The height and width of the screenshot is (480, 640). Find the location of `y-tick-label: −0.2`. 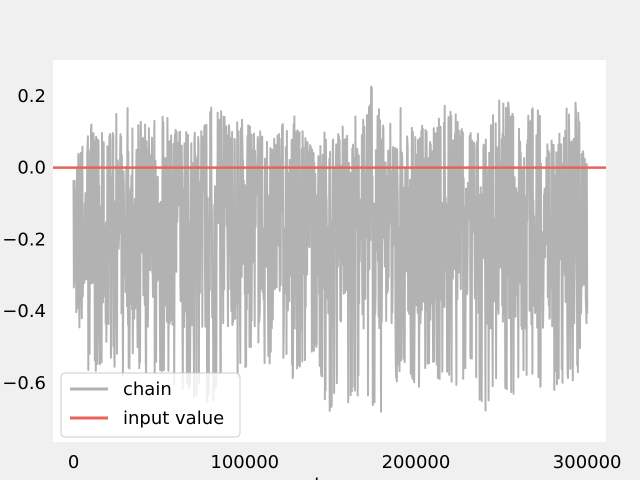

y-tick-label: −0.2 is located at coordinates (24, 239).